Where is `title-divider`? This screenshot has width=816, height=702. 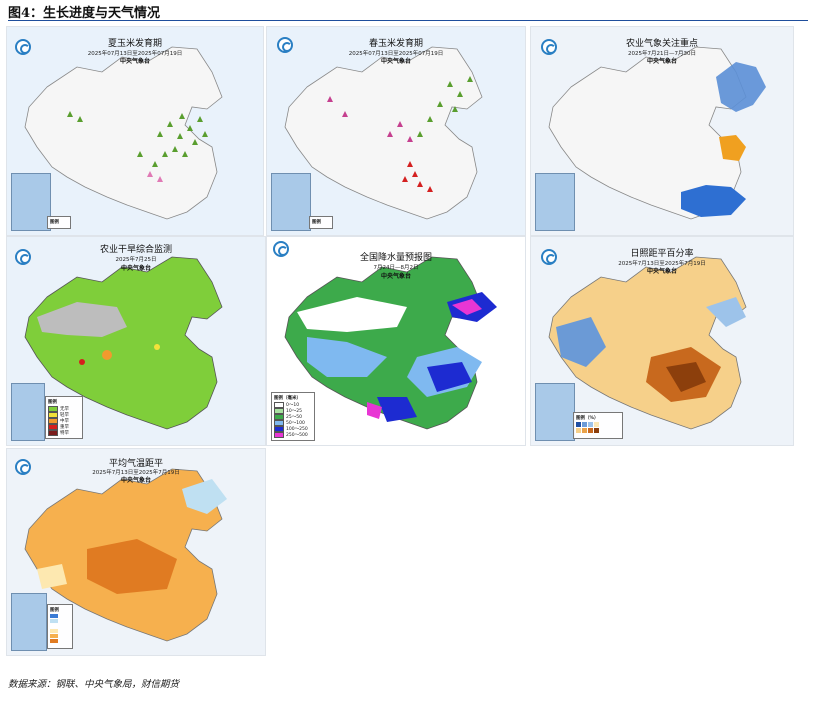 title-divider is located at coordinates (408, 20).